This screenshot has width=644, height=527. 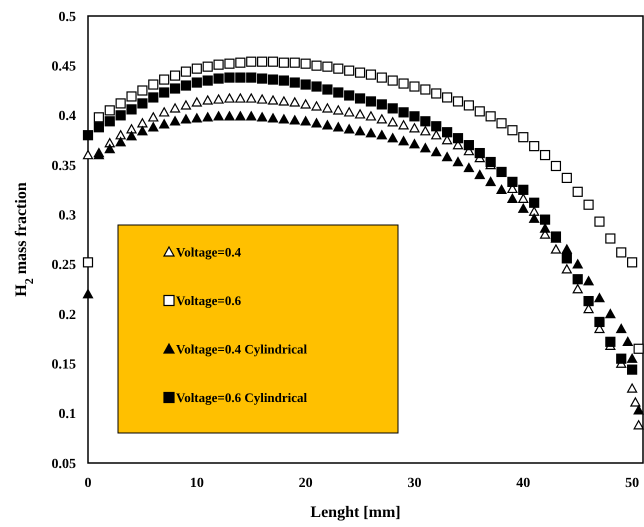 I want to click on y-tick-label: 0.2, so click(x=67, y=315).